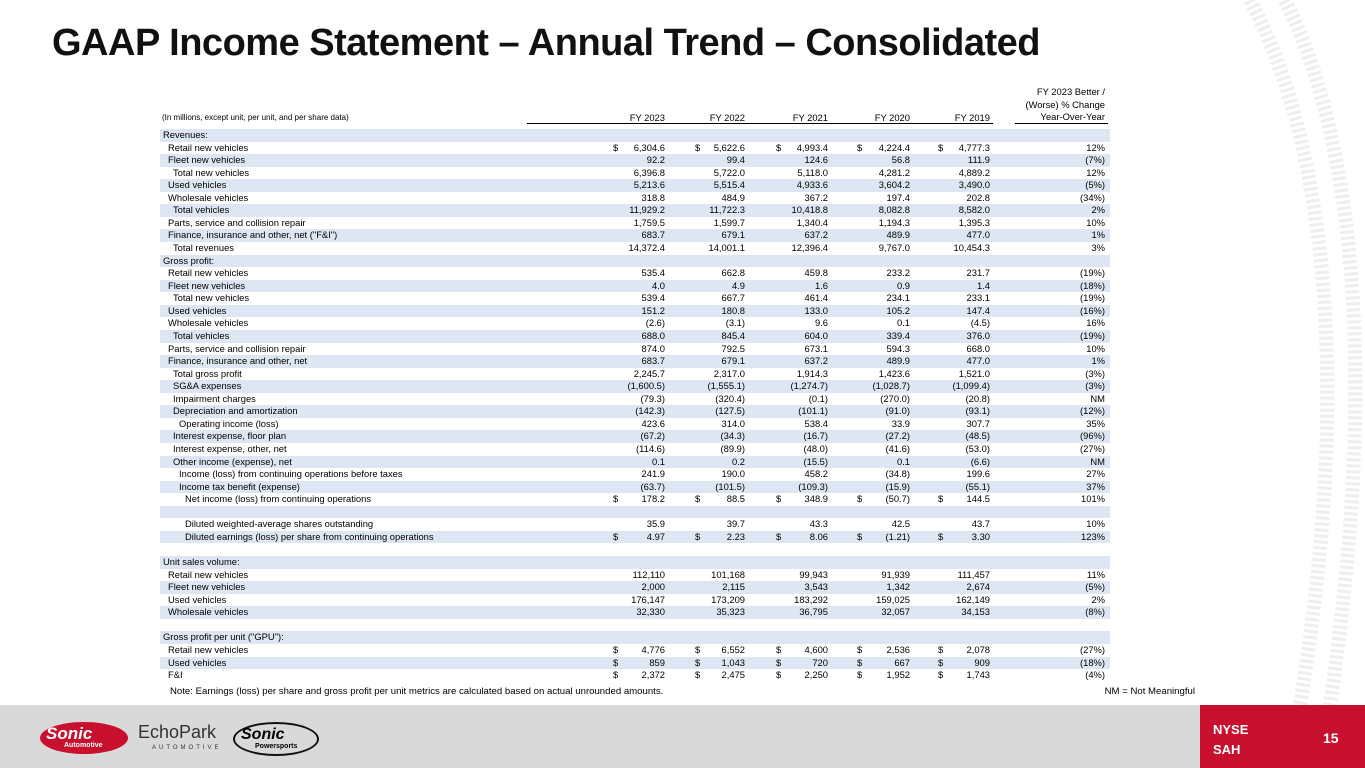 This screenshot has width=1365, height=768. What do you see at coordinates (207, 285) in the screenshot?
I see `row-label: Fleet new vehicles` at bounding box center [207, 285].